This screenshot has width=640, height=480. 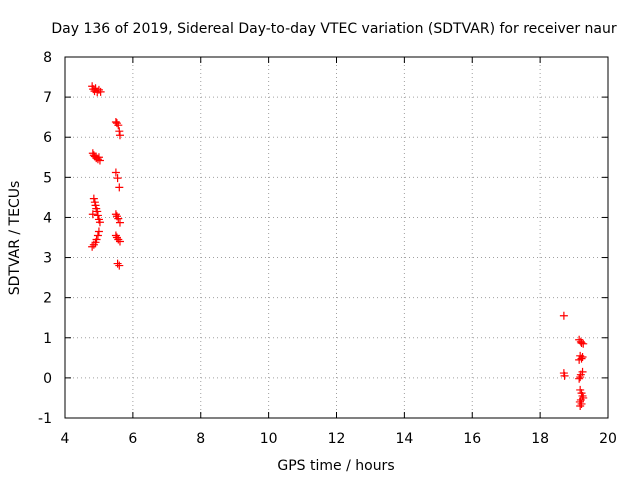 I want to click on y-tick-label: 7, so click(x=47, y=98).